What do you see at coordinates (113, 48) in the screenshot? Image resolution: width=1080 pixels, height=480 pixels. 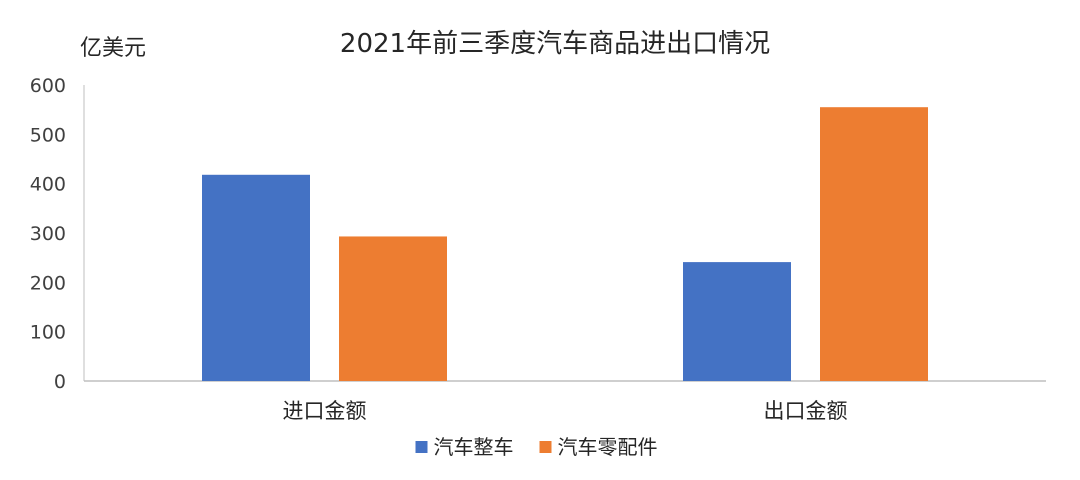 I see `y-axis-unit-label: 亿美元` at bounding box center [113, 48].